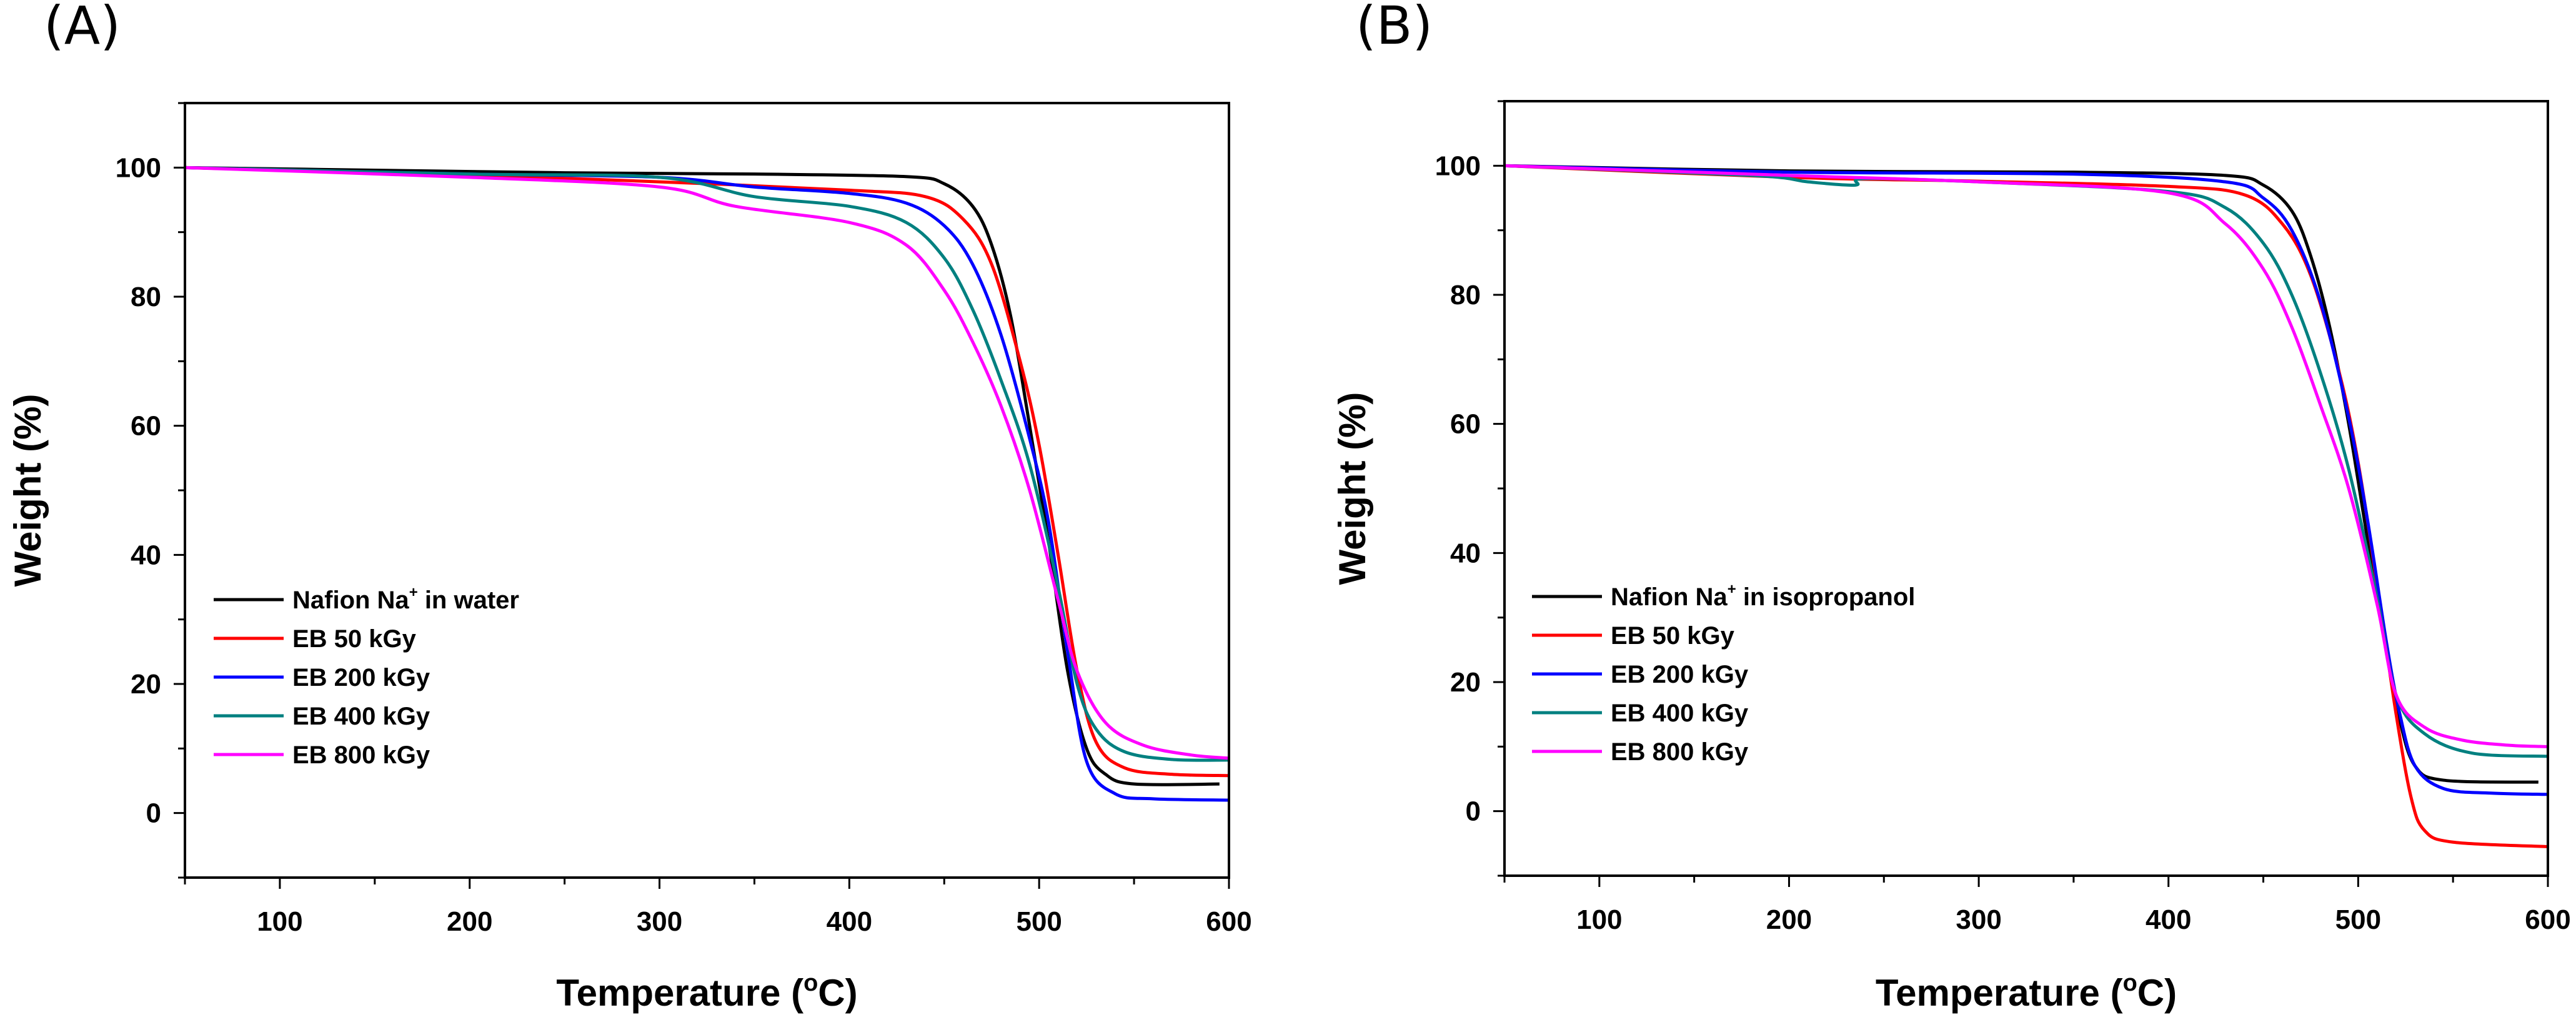  I want to click on legend-item: Nafion Na+ in isopropanol, so click(1724, 596).